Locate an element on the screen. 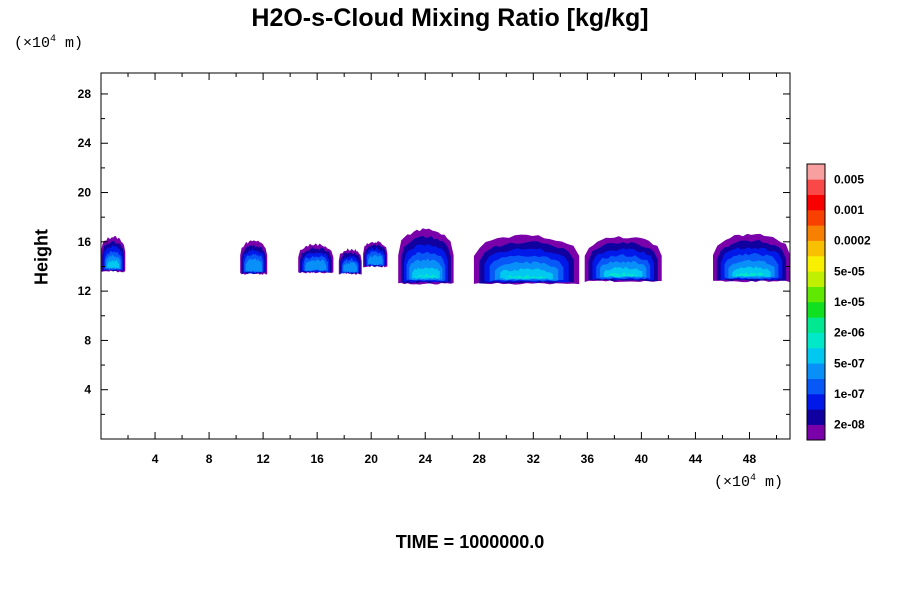 The height and width of the screenshot is (600, 900). time-label: TIME = 1000000.0 is located at coordinates (470, 542).